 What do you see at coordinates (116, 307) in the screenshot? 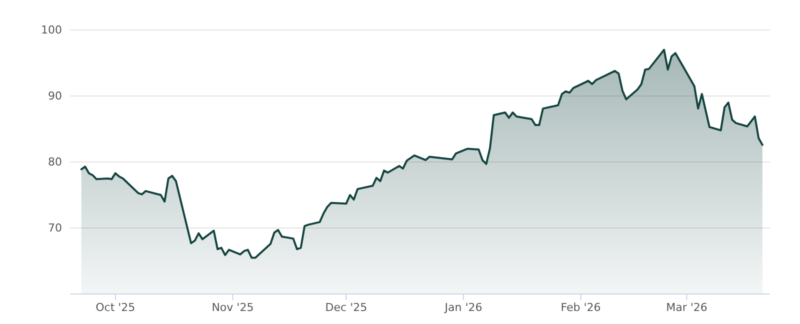
I see `x-tick-label: Oct '25` at bounding box center [116, 307].